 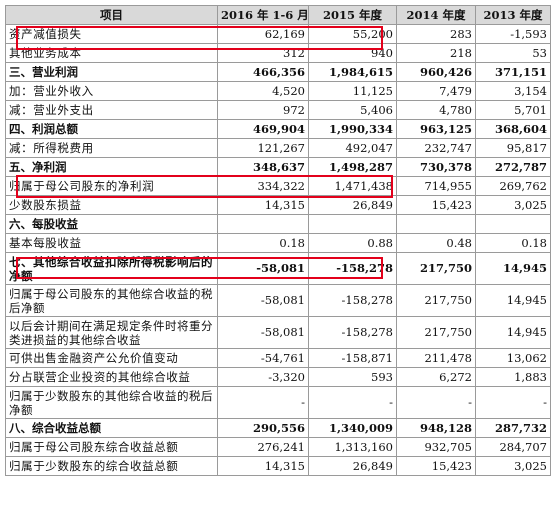 What do you see at coordinates (278, 53) in the screenshot?
I see `table-row: 其他业务成本 312 940 218 53` at bounding box center [278, 53].